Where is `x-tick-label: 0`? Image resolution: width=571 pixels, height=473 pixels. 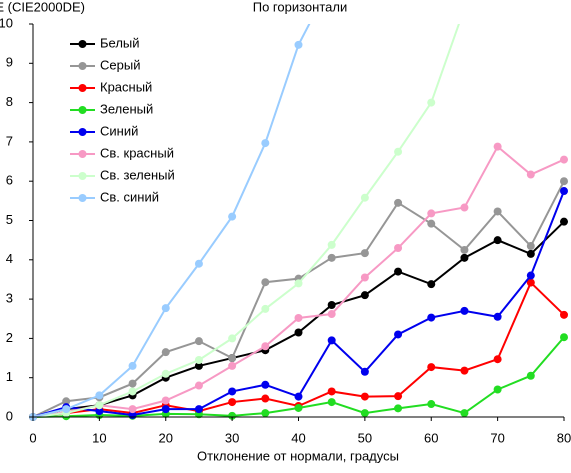 x-tick-label: 0 is located at coordinates (32, 437).